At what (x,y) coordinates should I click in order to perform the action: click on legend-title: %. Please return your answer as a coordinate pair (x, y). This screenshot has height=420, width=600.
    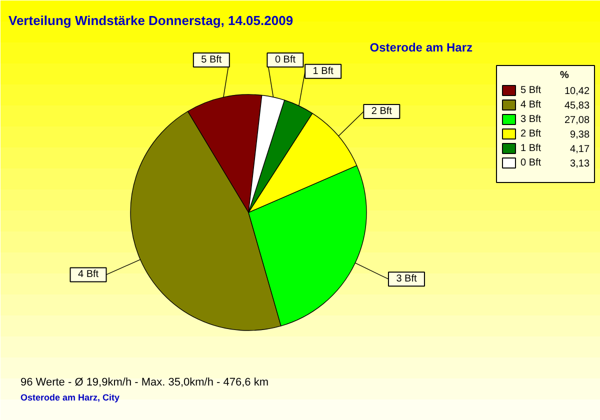
    Looking at the image, I should click on (565, 75).